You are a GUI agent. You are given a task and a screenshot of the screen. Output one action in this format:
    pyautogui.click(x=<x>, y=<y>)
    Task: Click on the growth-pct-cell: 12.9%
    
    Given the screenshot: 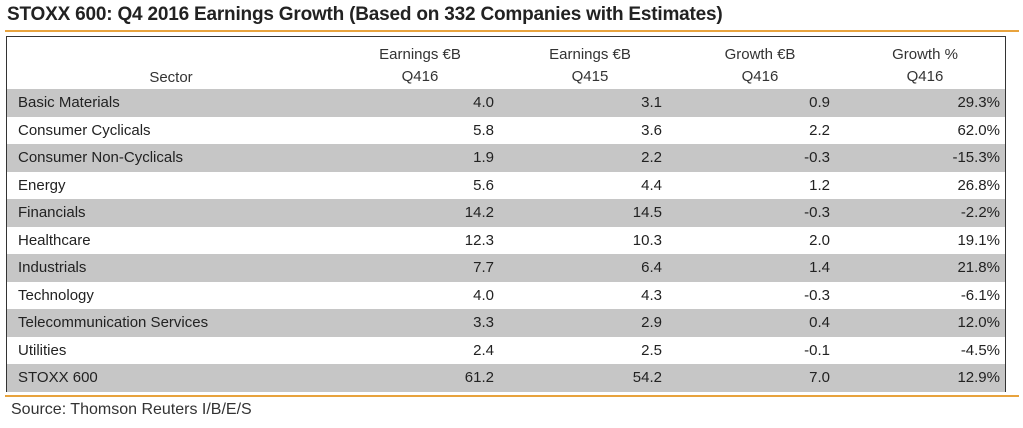 What is the action you would take?
    pyautogui.click(x=978, y=377)
    